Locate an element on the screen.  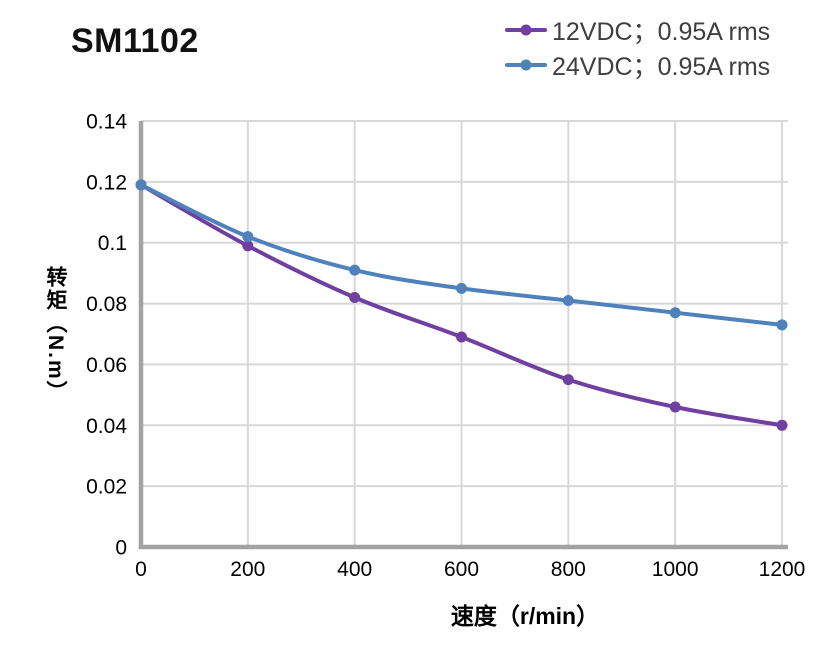
x-tick-label: 600 is located at coordinates (461, 569).